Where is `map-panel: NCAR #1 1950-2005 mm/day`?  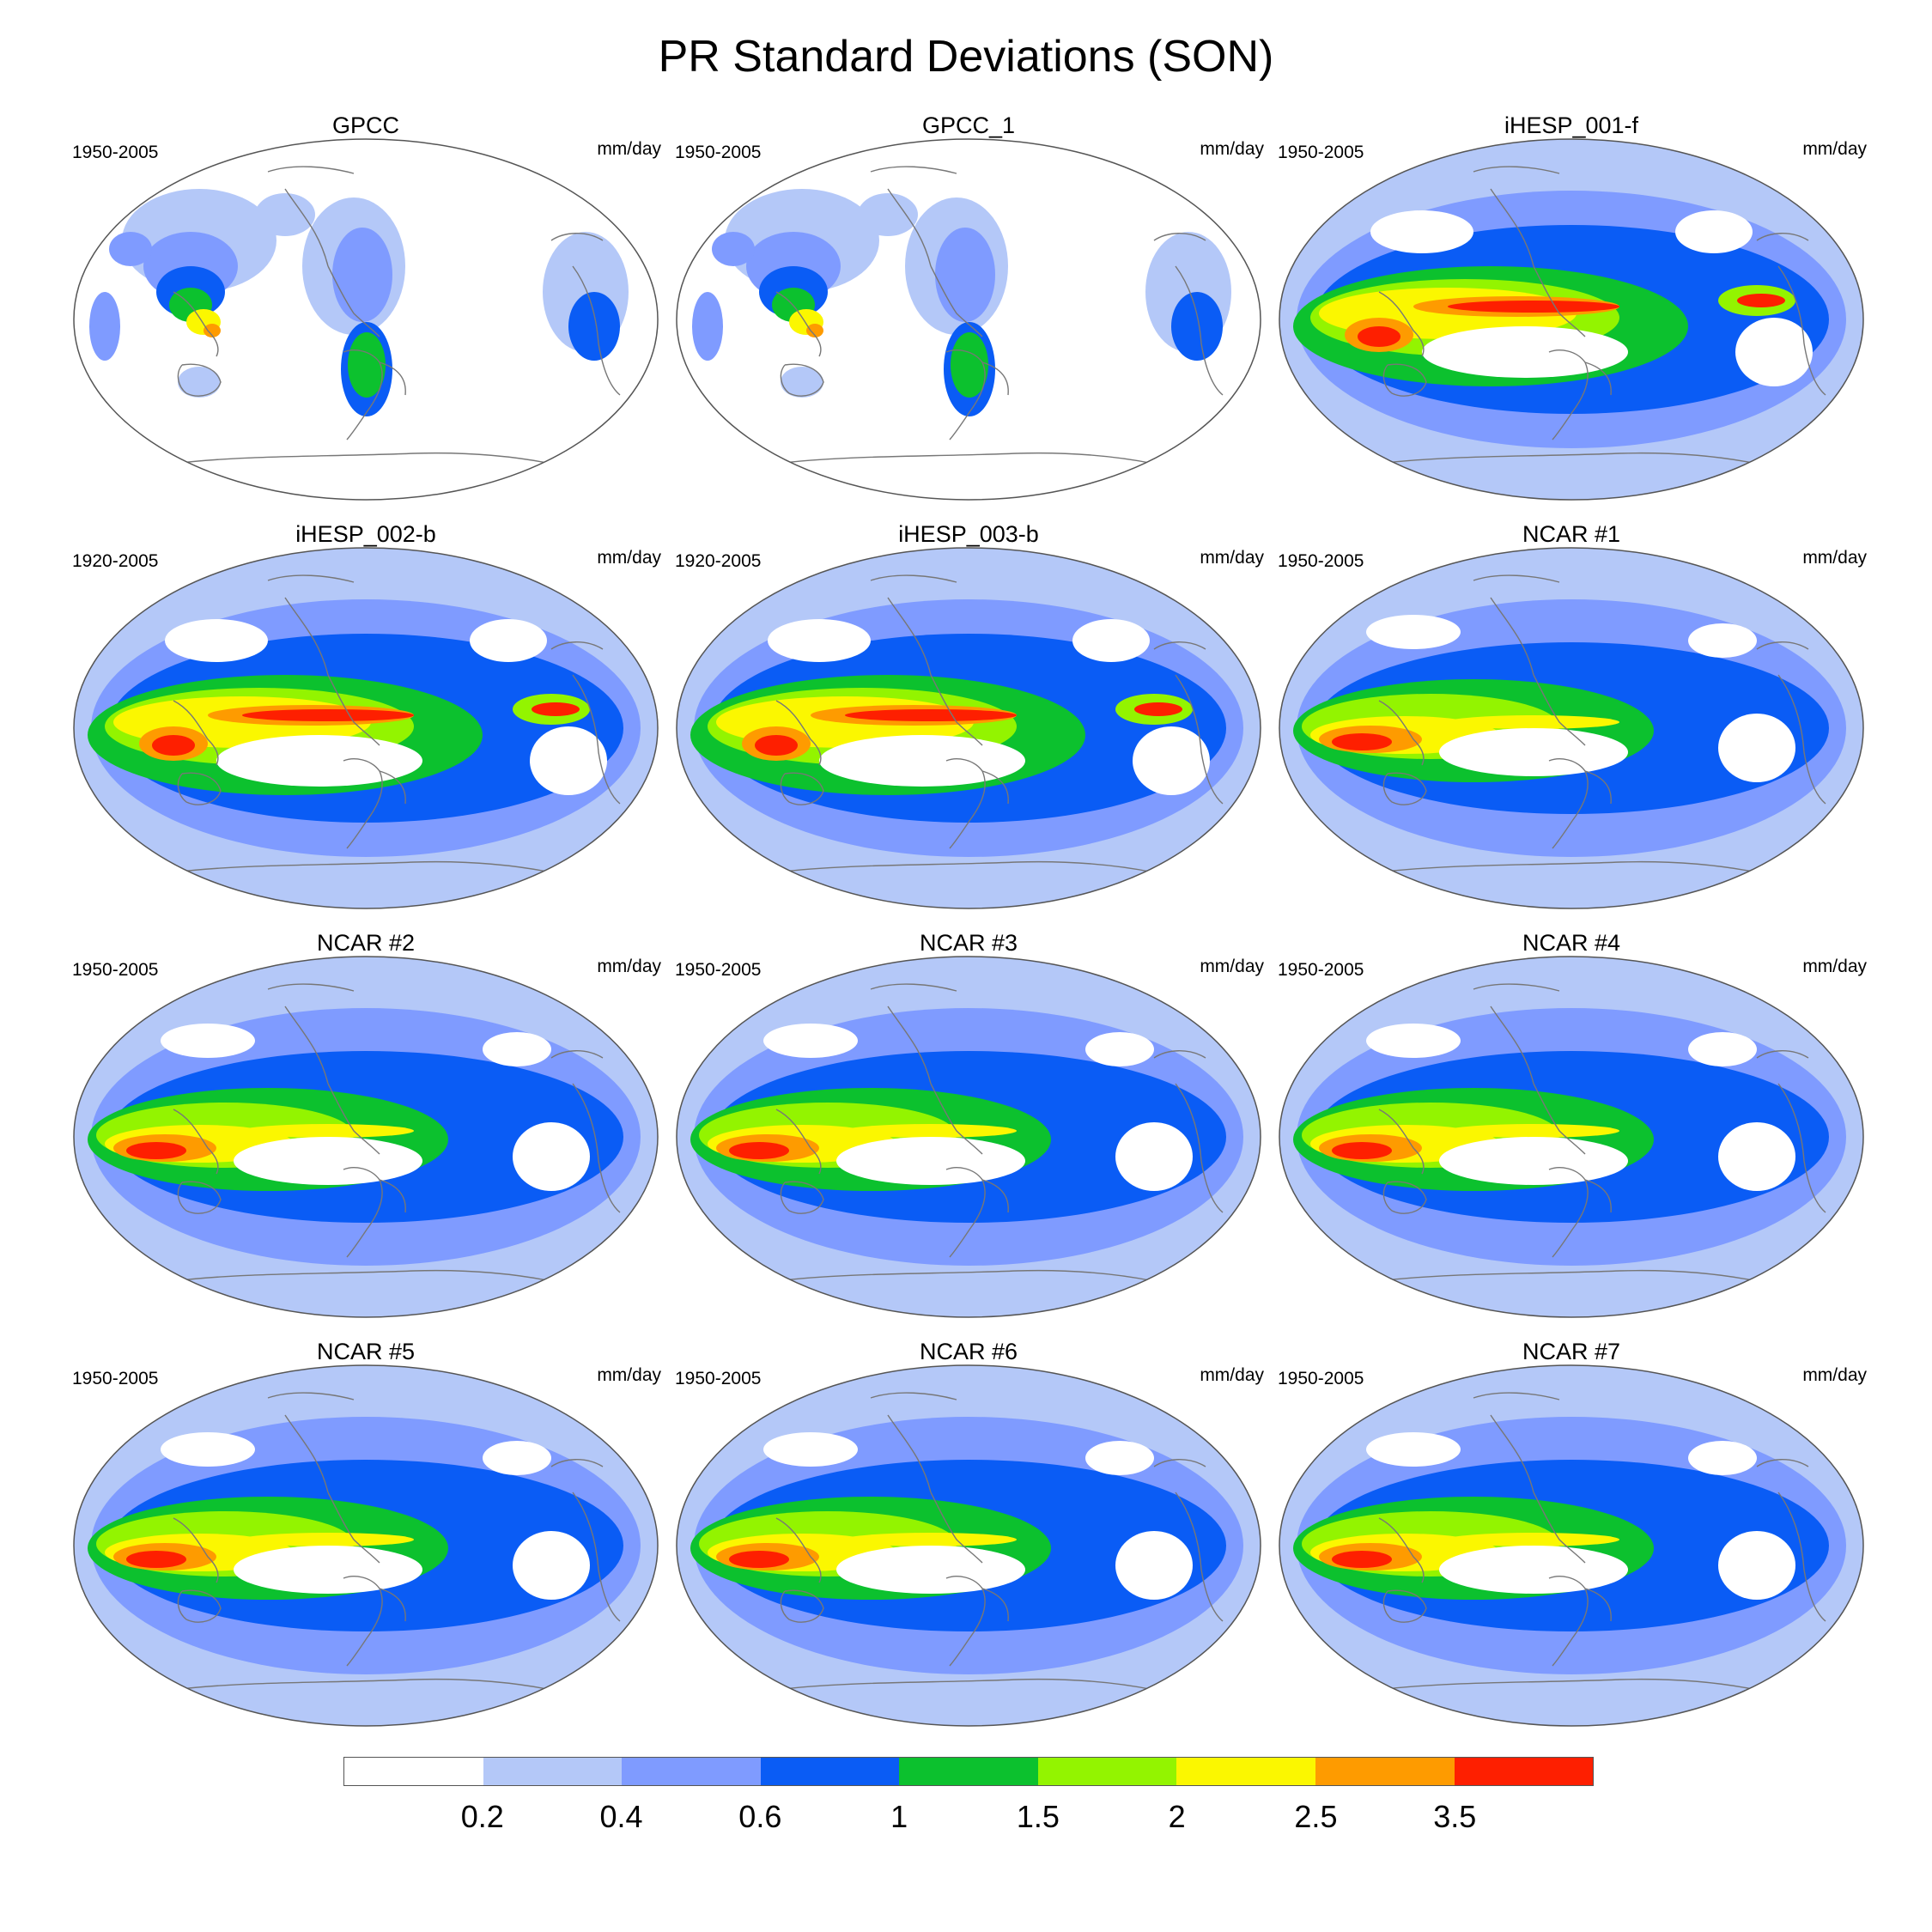 map-panel: NCAR #1 1950-2005 mm/day is located at coordinates (1572, 715).